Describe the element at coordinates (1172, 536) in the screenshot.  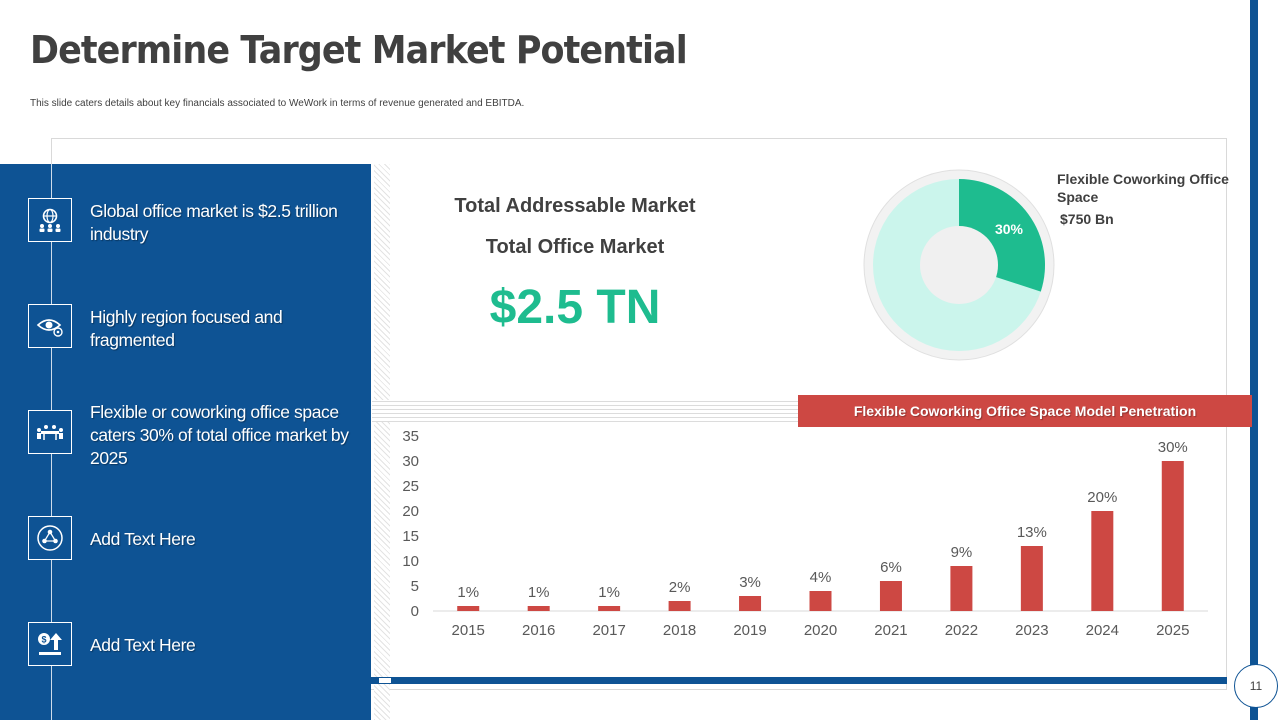
I see `bar-2025` at that location.